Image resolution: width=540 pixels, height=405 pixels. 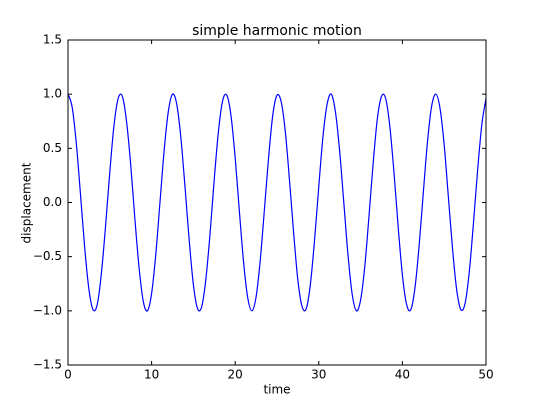 What do you see at coordinates (318, 375) in the screenshot?
I see `x-tick-label: 30` at bounding box center [318, 375].